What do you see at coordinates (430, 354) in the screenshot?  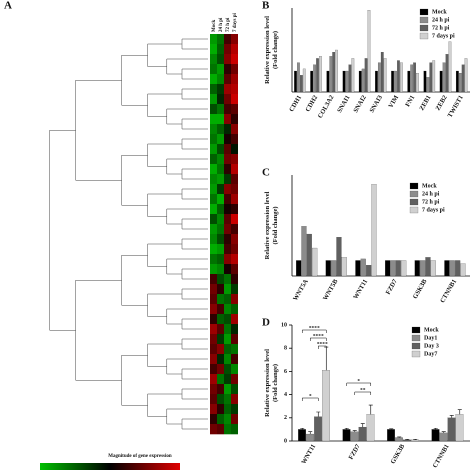 I see `legend-label: Day7` at bounding box center [430, 354].